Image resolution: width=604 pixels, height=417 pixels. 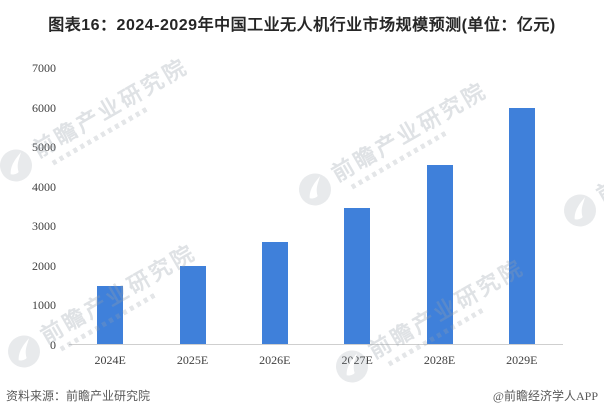 What do you see at coordinates (44, 226) in the screenshot?
I see `y-axis-tick-label: 3000` at bounding box center [44, 226].